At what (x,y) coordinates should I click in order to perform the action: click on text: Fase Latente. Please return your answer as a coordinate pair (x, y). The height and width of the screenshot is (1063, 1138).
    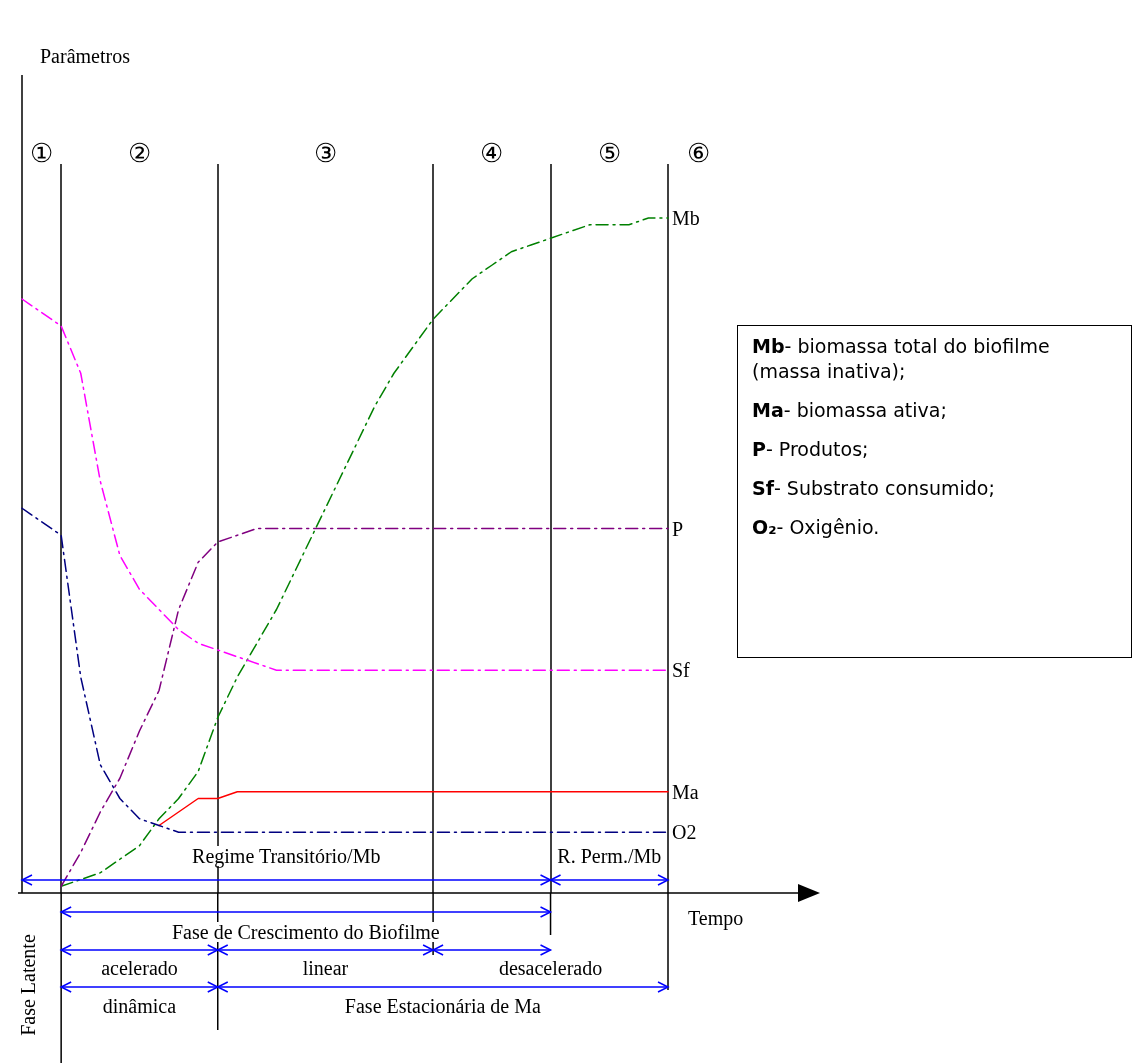
    Looking at the image, I should click on (28, 985).